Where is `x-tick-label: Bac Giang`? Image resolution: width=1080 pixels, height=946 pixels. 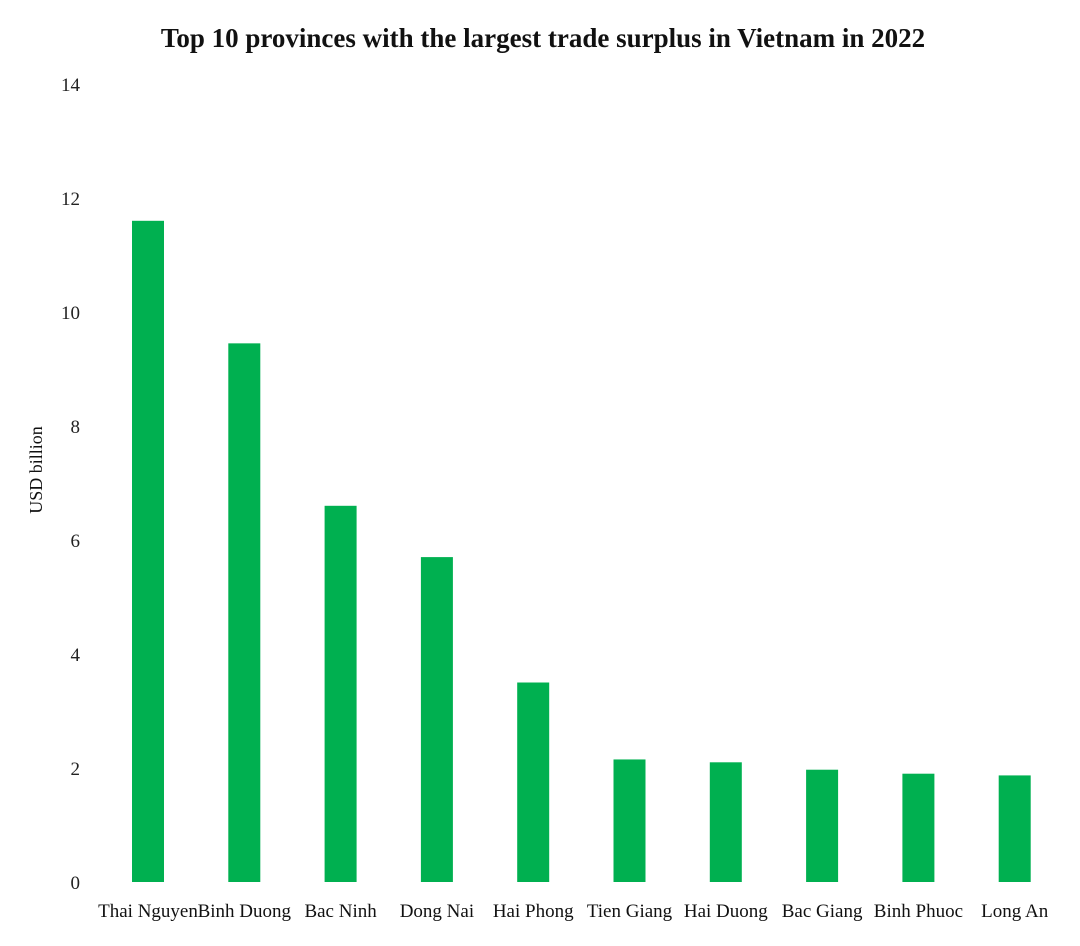
x-tick-label: Bac Giang is located at coordinates (822, 911).